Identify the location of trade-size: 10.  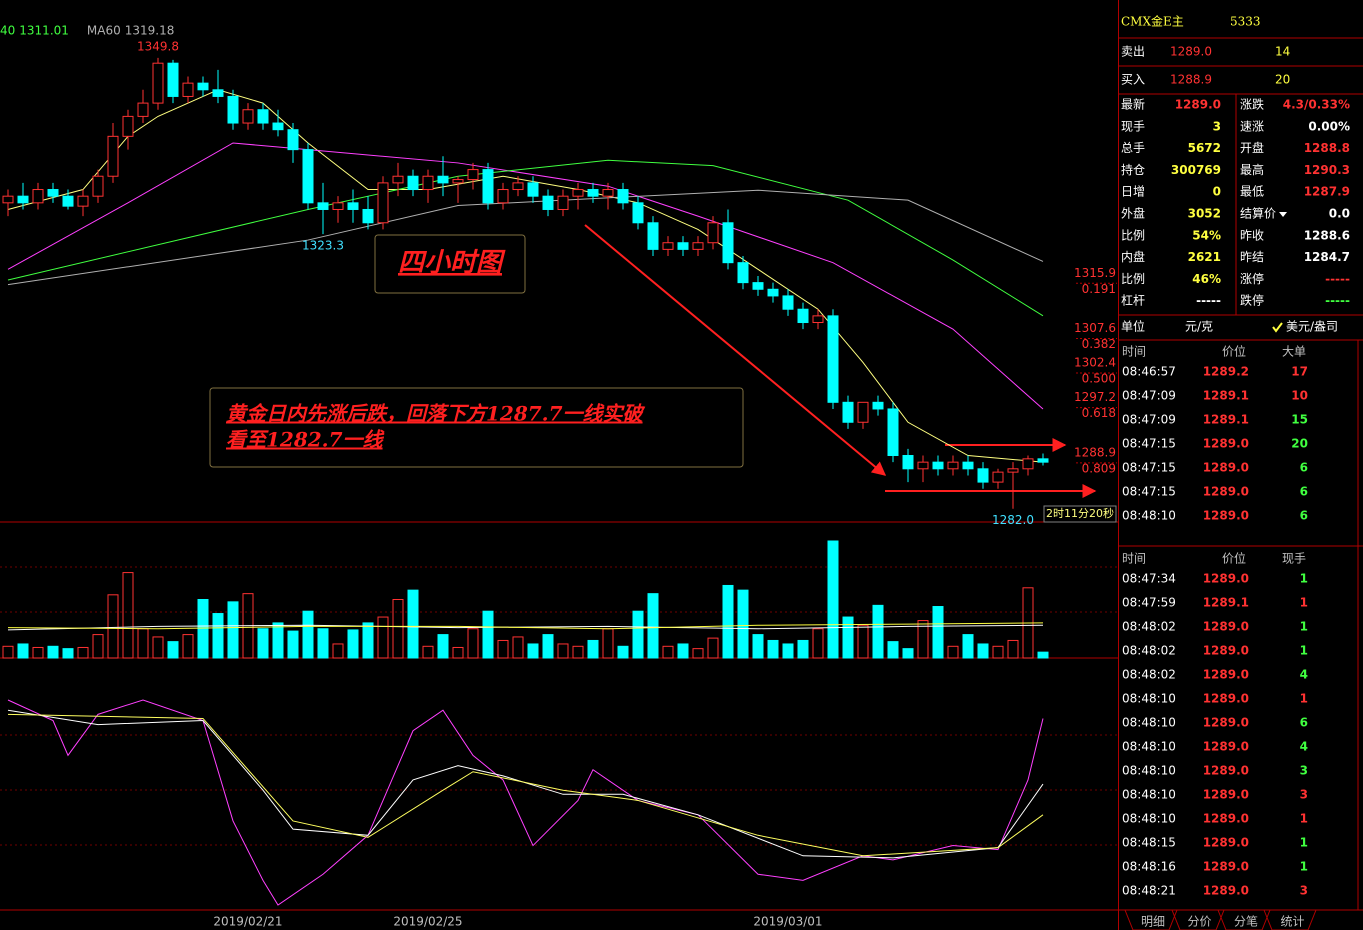
(1299, 396).